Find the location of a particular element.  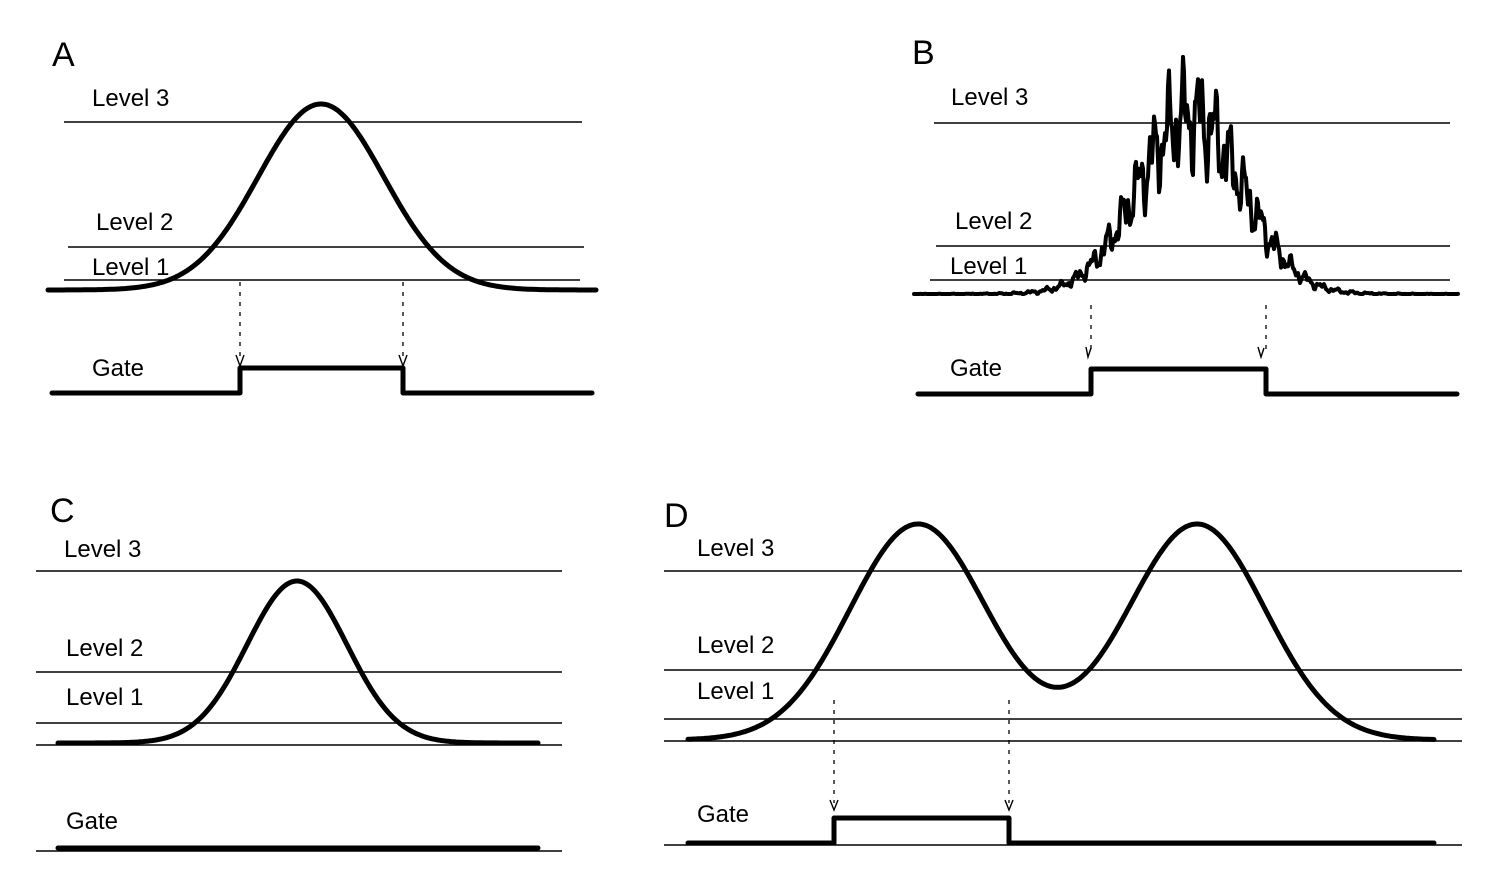

panel-a: A Level 3 Level 2 Level 1 Gate is located at coordinates (322, 216).